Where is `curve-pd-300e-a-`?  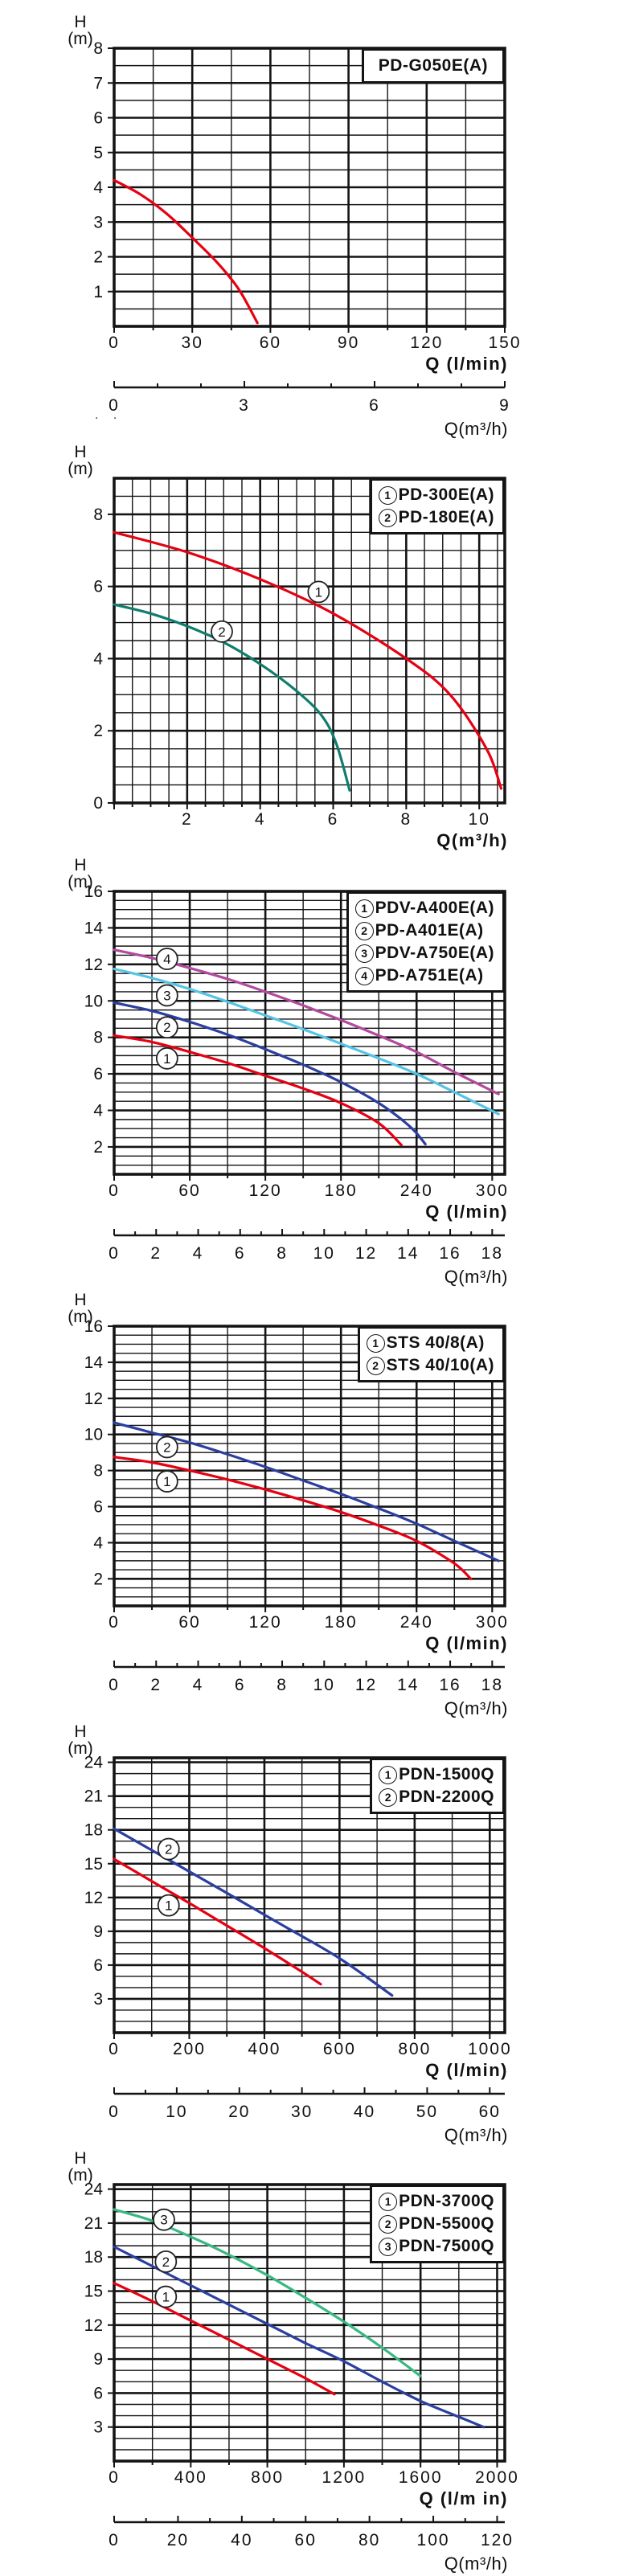
curve-pd-300e-a- is located at coordinates (308, 660).